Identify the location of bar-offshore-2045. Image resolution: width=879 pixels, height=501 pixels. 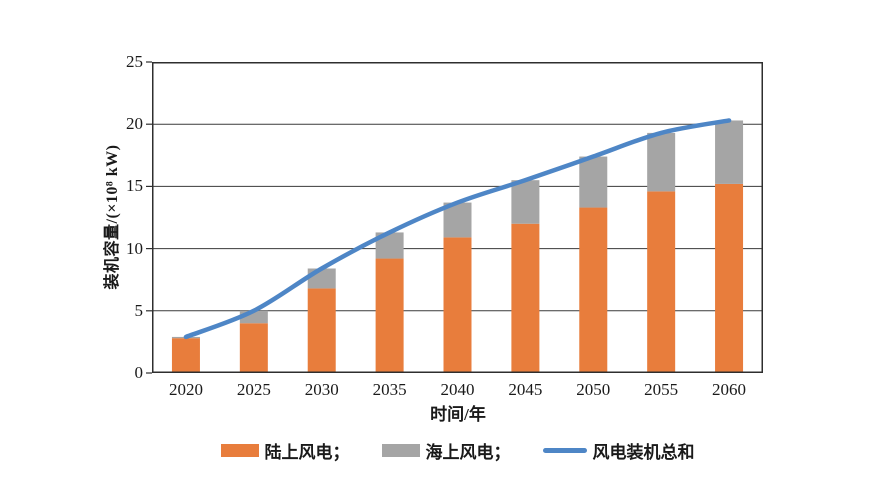
(525, 202).